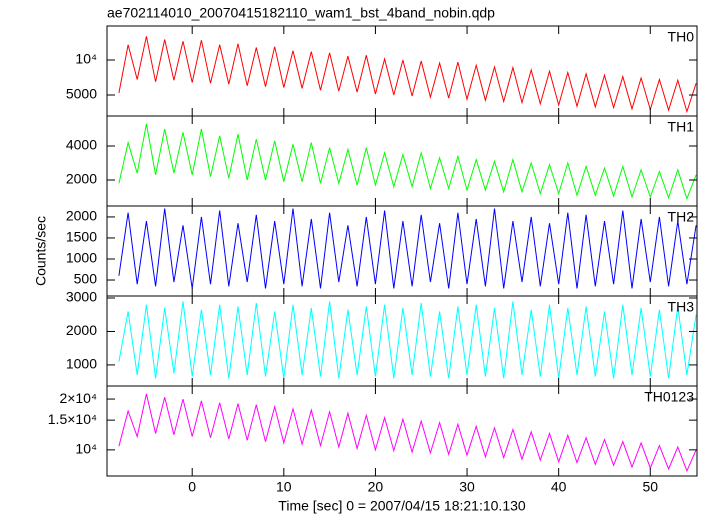  Describe the element at coordinates (81, 297) in the screenshot. I see `y-tick-label: 3000` at that location.